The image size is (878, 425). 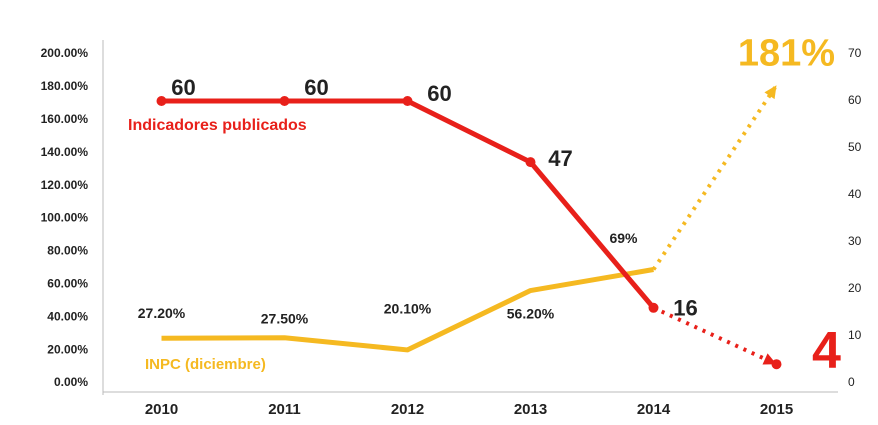 I want to click on x-tick-label: 2010, so click(x=161, y=409).